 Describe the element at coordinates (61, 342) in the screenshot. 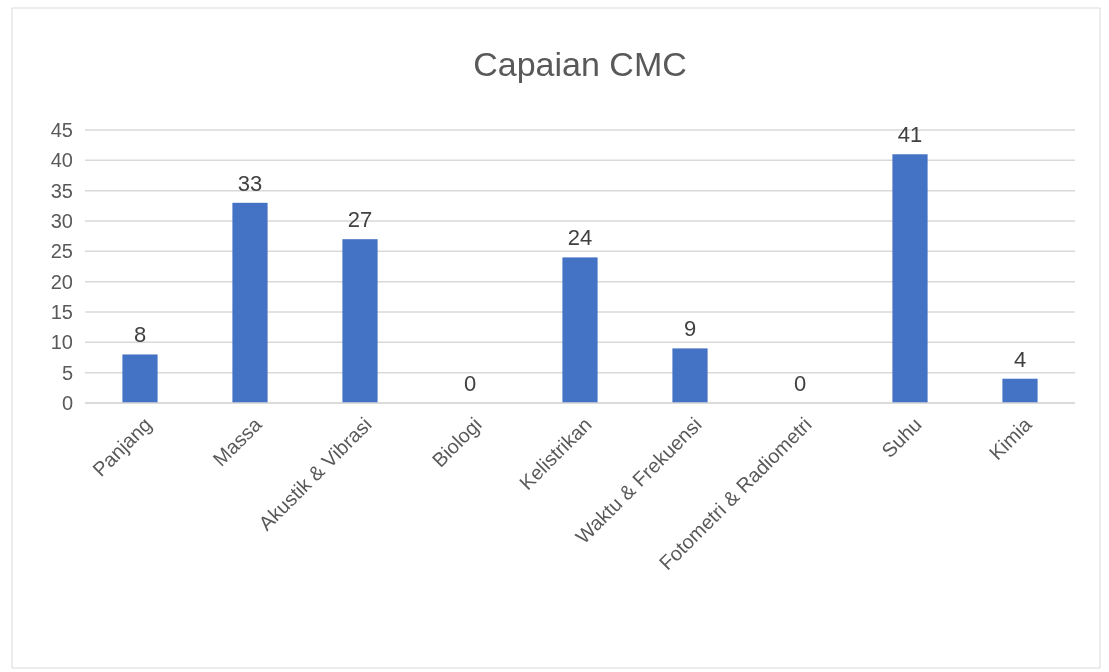

I see `y-tick-label: 10` at that location.